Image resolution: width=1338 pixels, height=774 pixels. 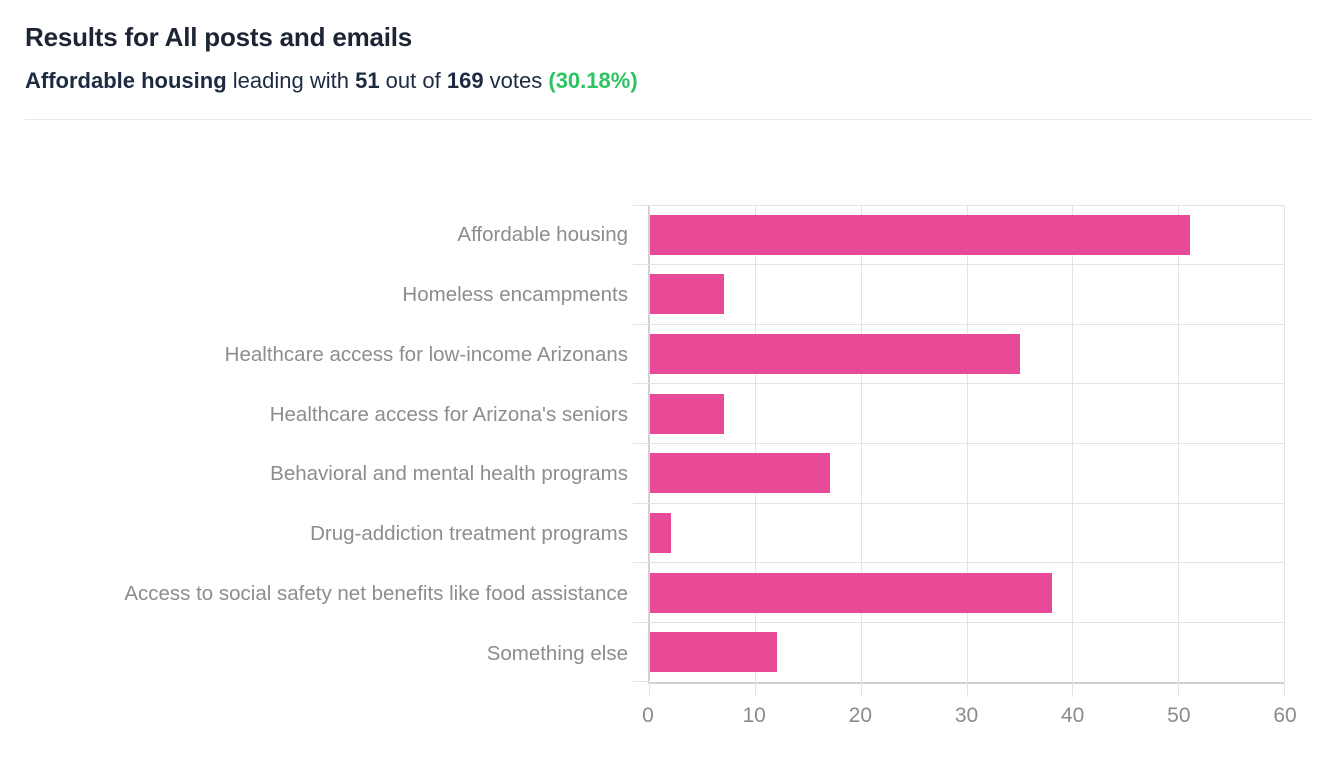 I want to click on divider, so click(x=669, y=119).